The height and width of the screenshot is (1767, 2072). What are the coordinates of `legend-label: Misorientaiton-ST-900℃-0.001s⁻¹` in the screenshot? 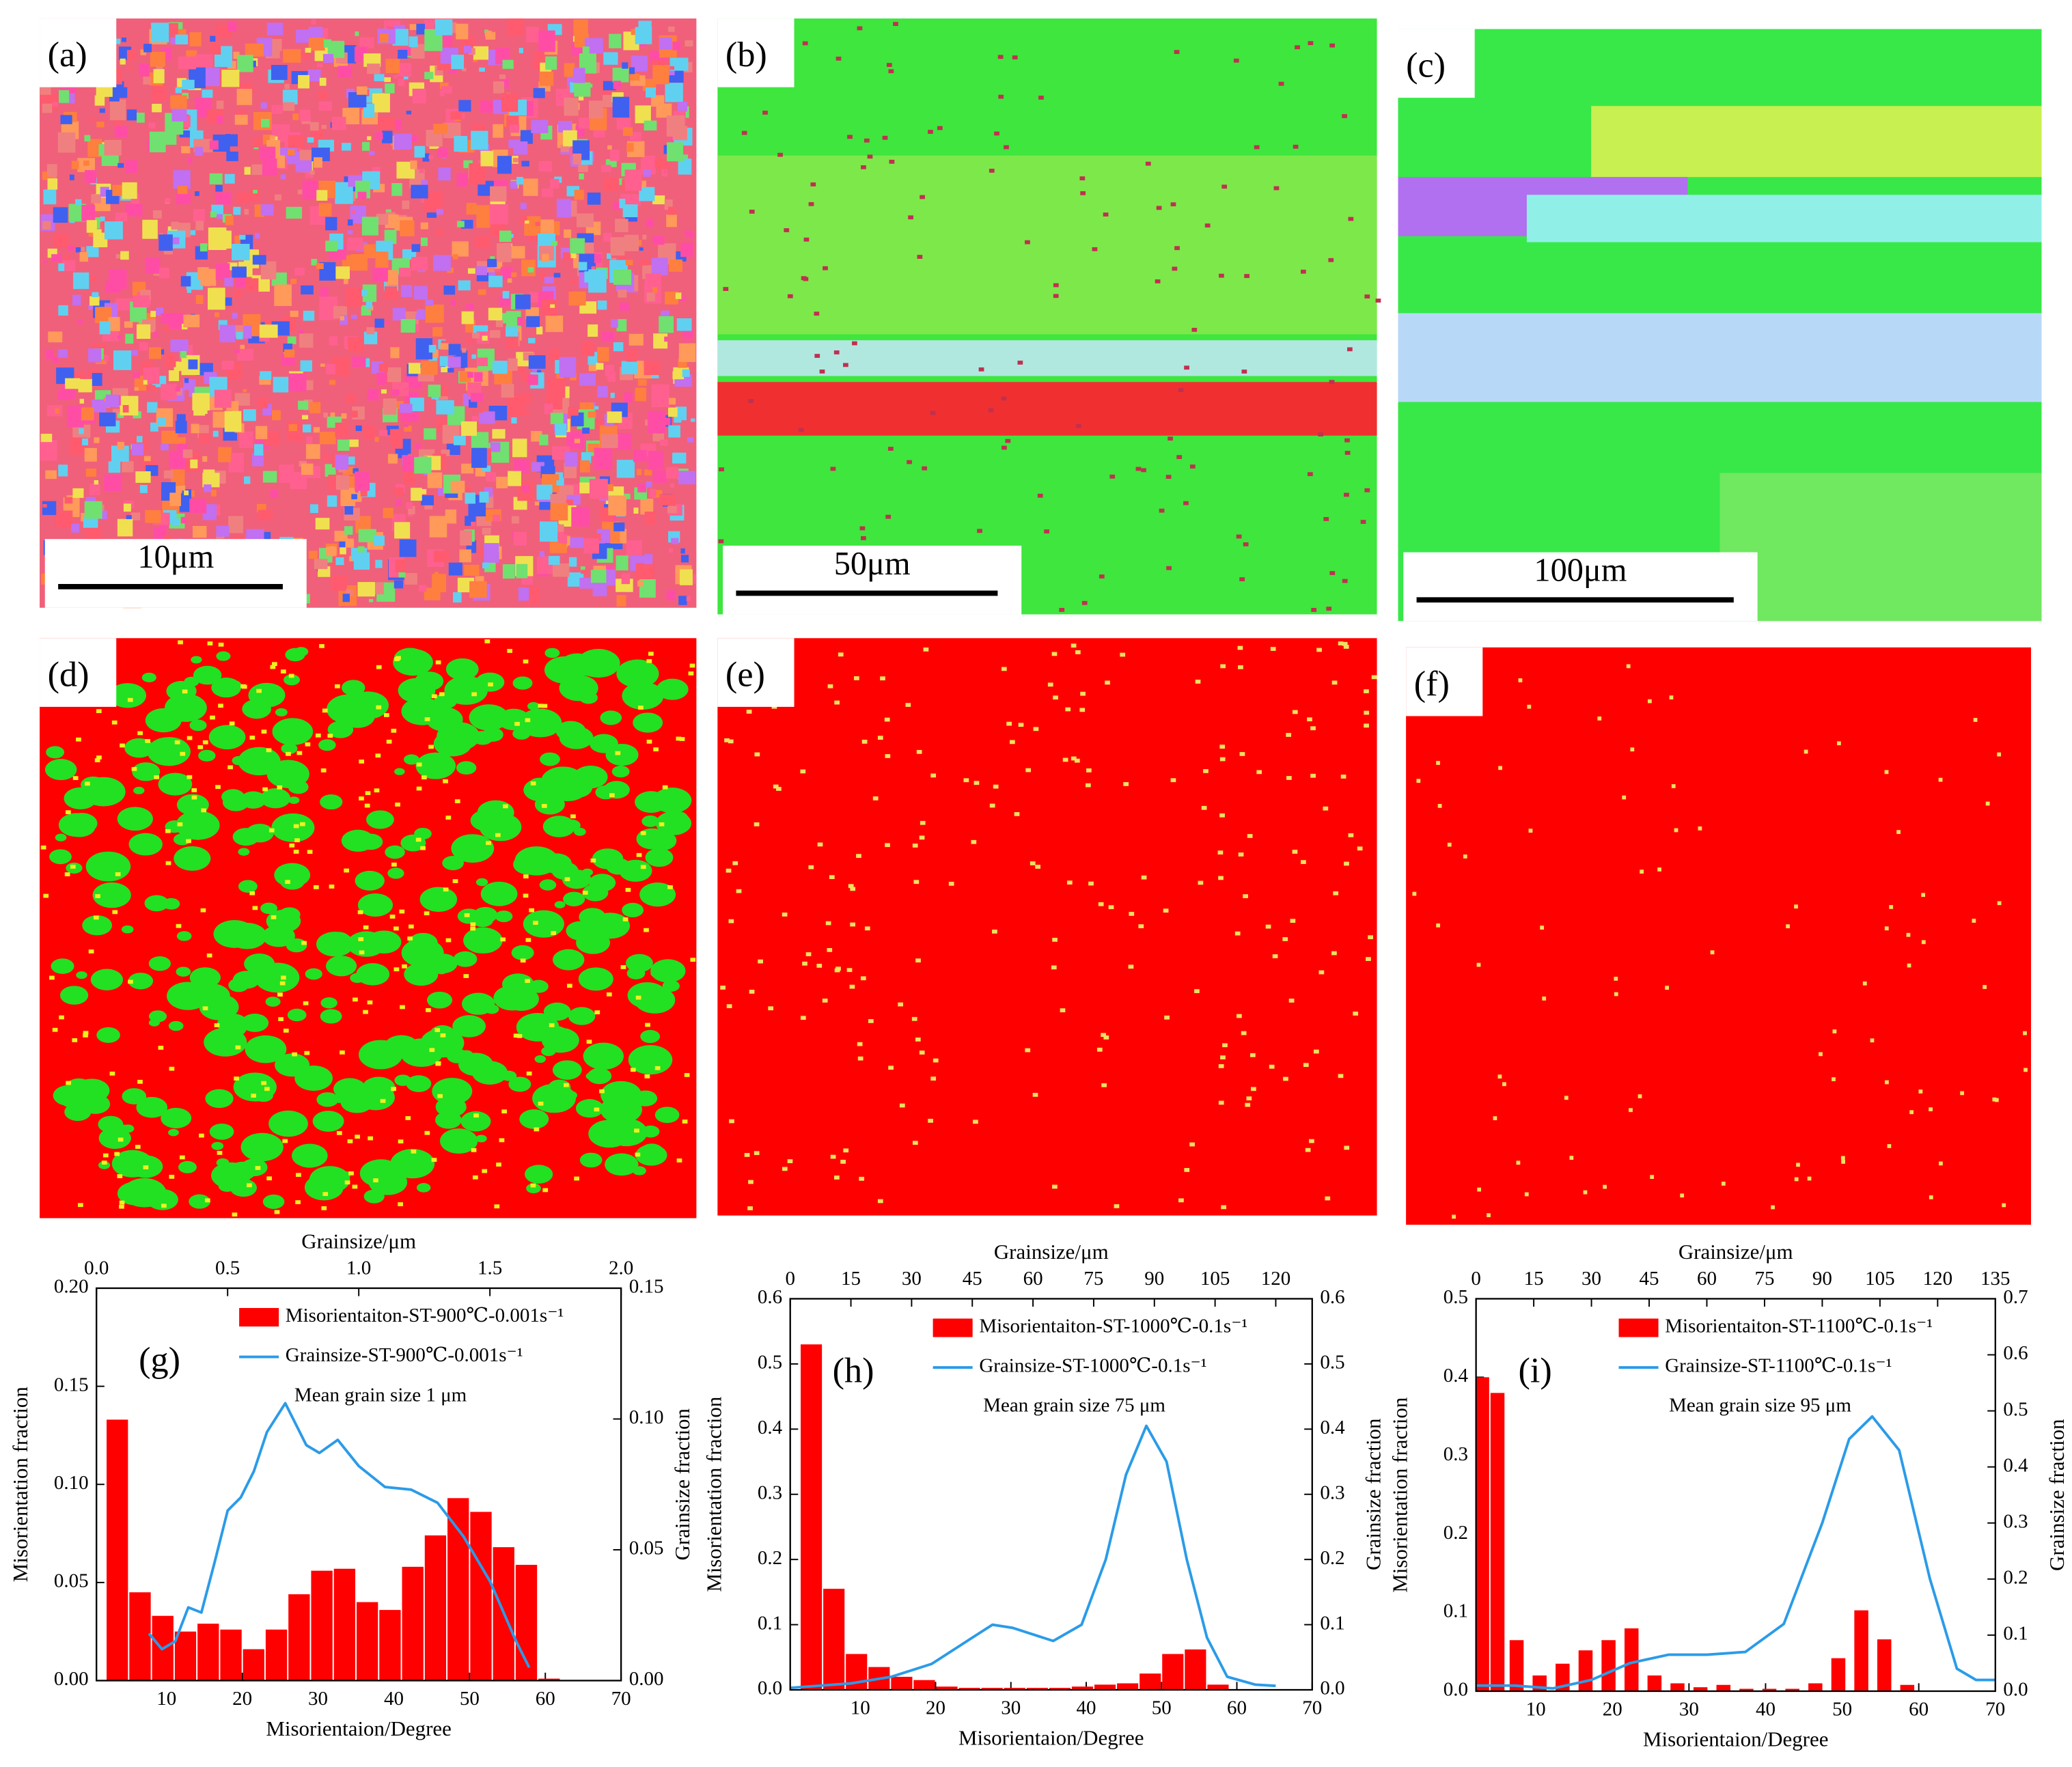 It's located at (425, 1315).